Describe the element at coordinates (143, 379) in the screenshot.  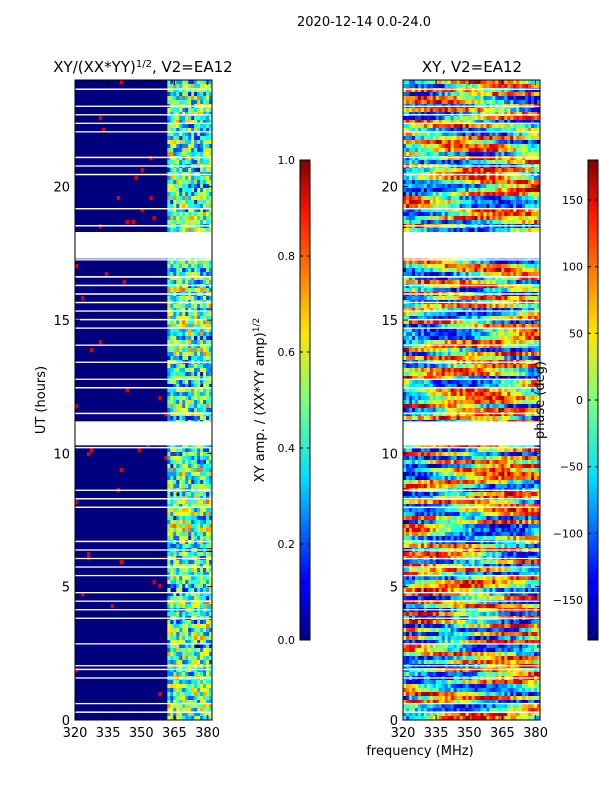
I see `data-gap-line` at that location.